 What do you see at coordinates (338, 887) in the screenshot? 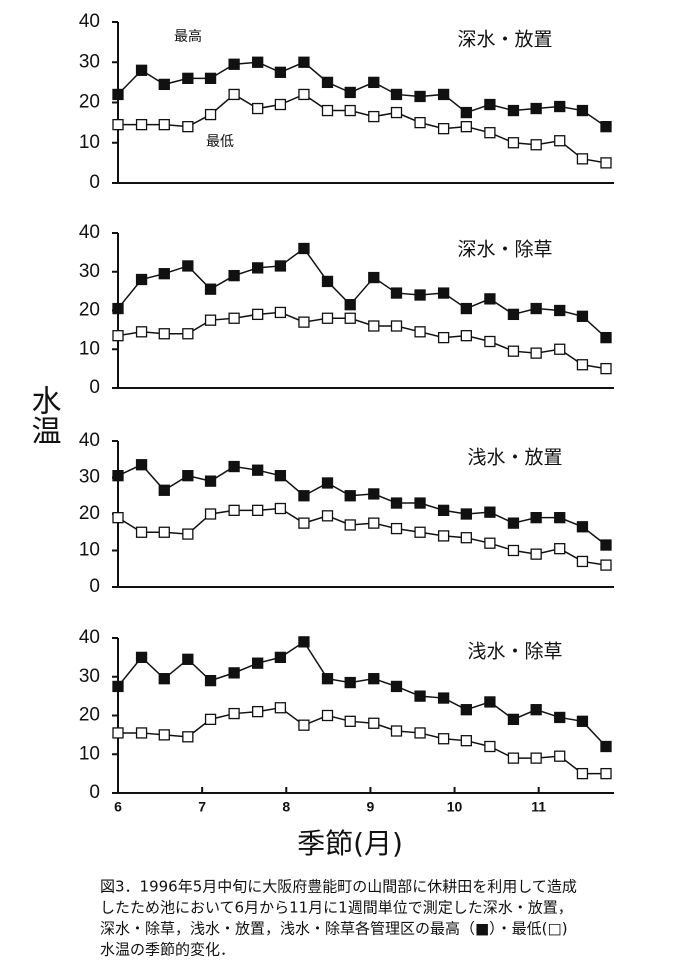
I see `caption-line: 図3．1996年5月中旬に大阪府豊能町の山間部に休耕田を利用して造成` at bounding box center [338, 887].